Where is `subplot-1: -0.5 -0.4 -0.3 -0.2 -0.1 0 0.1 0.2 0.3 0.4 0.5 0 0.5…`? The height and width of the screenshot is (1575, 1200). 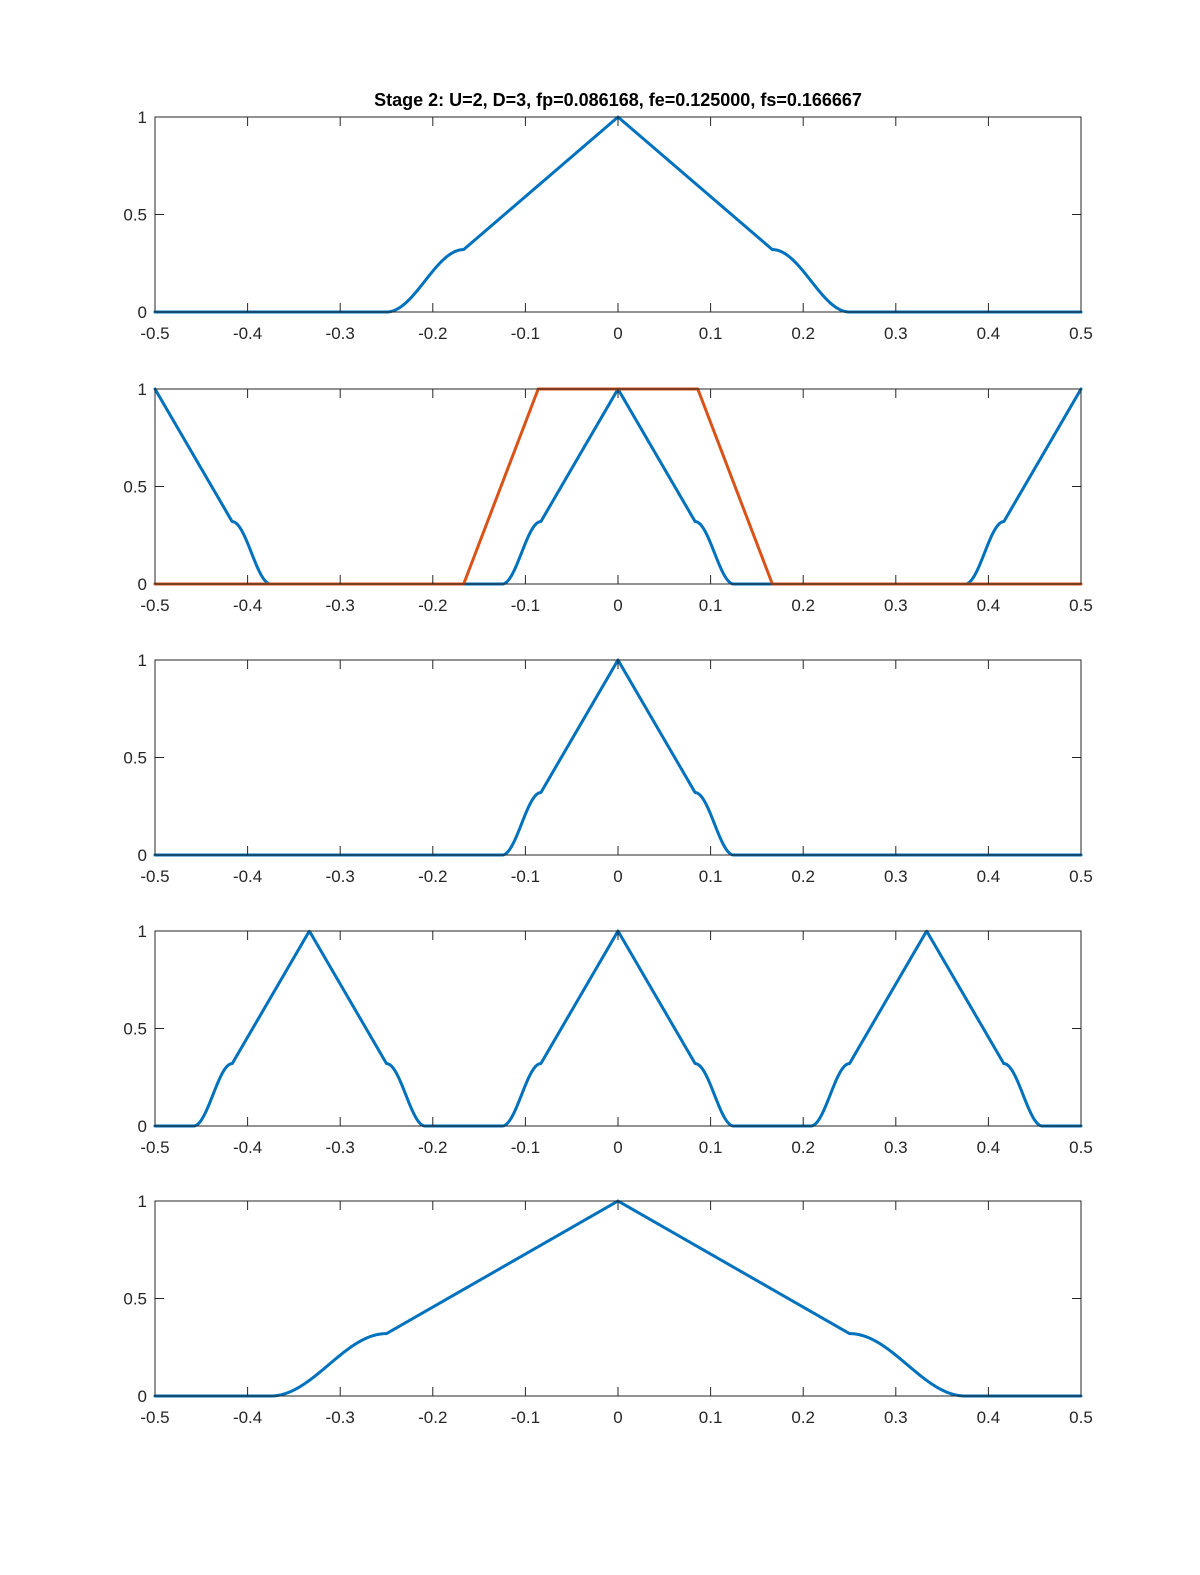 subplot-1: -0.5 -0.4 -0.3 -0.2 -0.1 0 0.1 0.2 0.3 0.4 0.5 0 0.5… is located at coordinates (607, 225).